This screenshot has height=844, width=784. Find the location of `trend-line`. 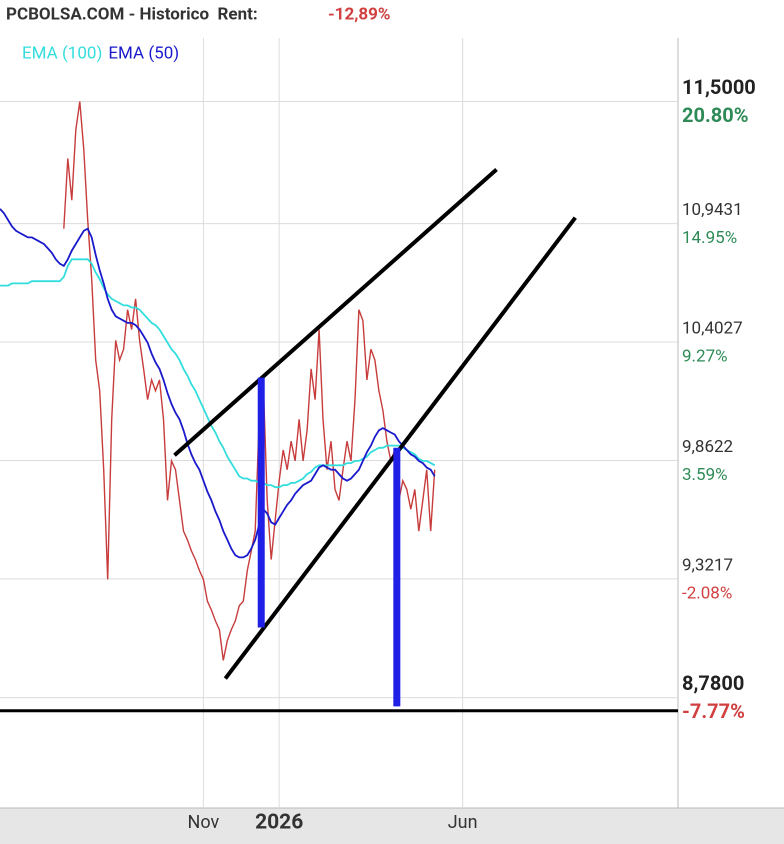

trend-line is located at coordinates (335, 312).